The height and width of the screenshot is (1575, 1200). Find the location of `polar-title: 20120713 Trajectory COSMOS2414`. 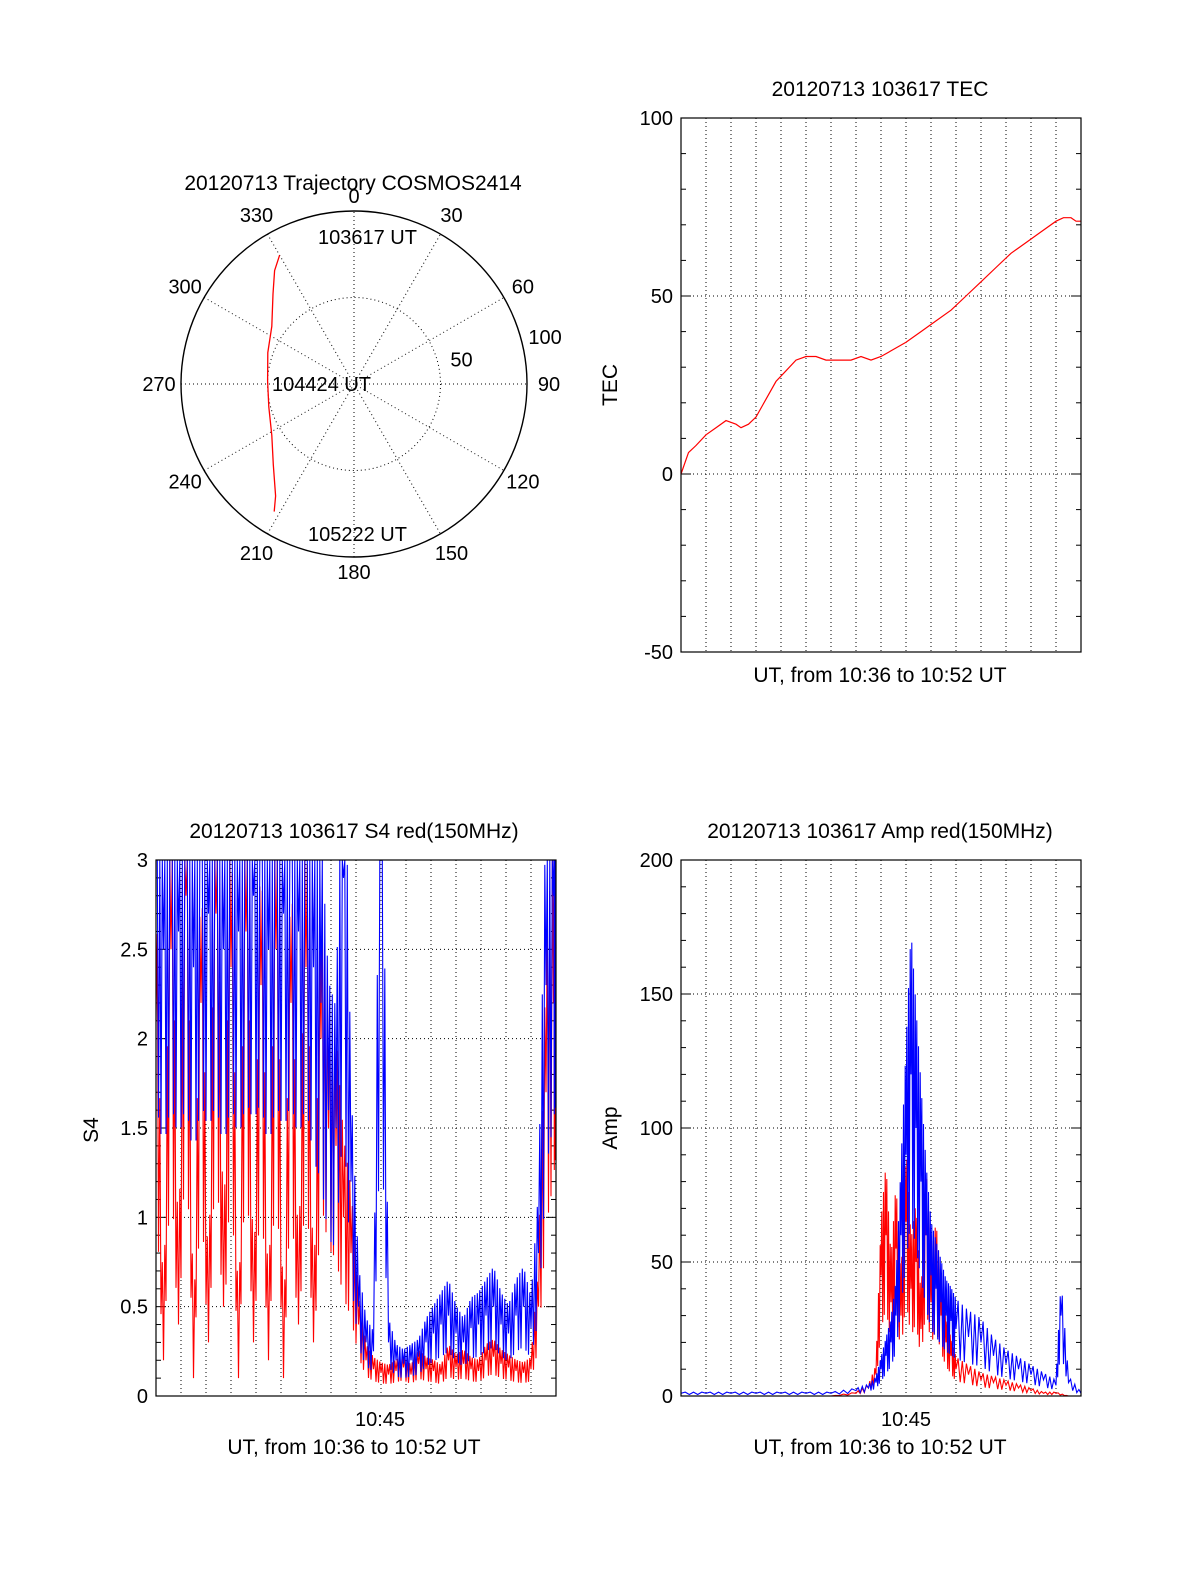

polar-title: 20120713 Trajectory COSMOS2414 is located at coordinates (353, 183).